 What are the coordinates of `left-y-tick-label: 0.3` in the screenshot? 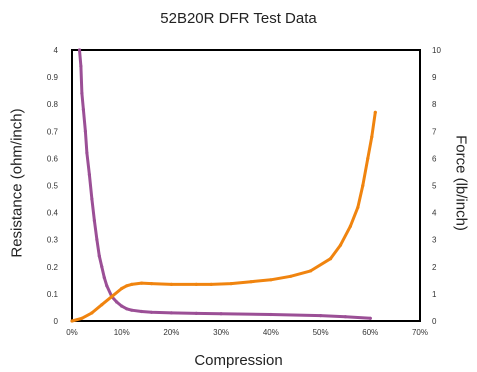 It's located at (53, 240).